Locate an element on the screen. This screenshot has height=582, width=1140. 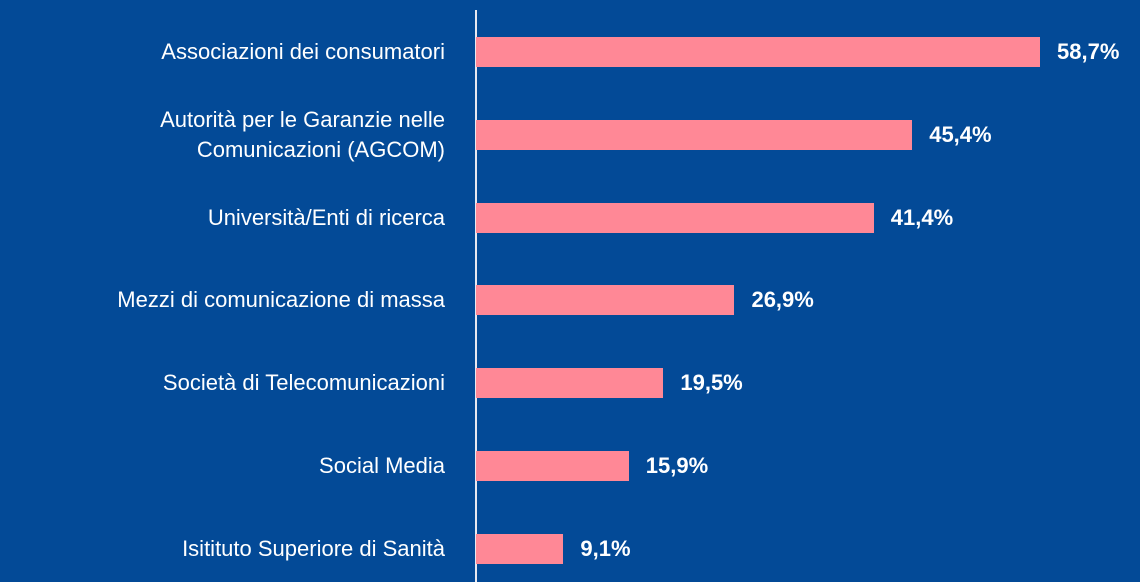
category-label: Isitituto Superiore di Sanità is located at coordinates (313, 548).